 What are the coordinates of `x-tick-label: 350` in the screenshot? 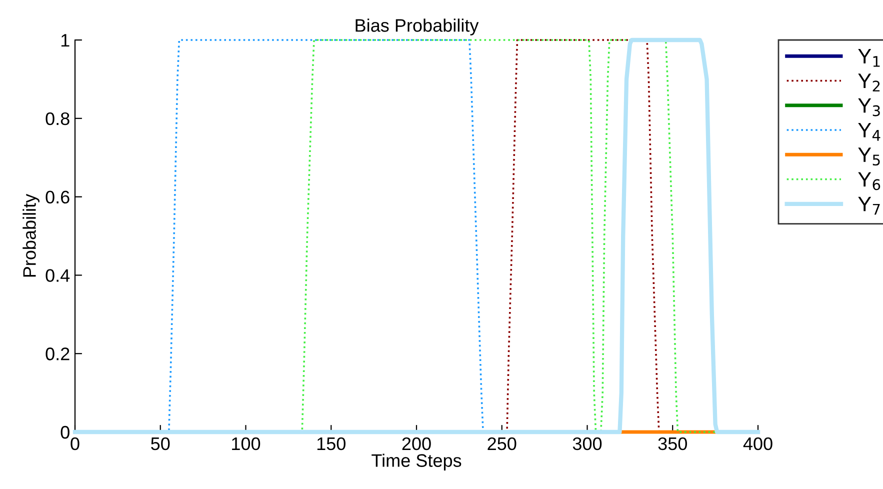 It's located at (672, 443).